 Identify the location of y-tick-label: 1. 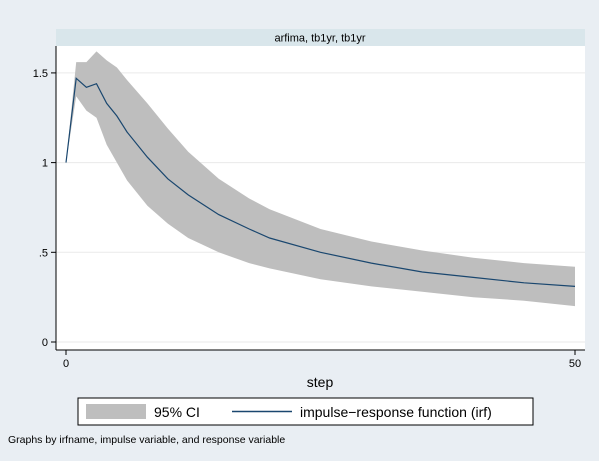
(45, 164).